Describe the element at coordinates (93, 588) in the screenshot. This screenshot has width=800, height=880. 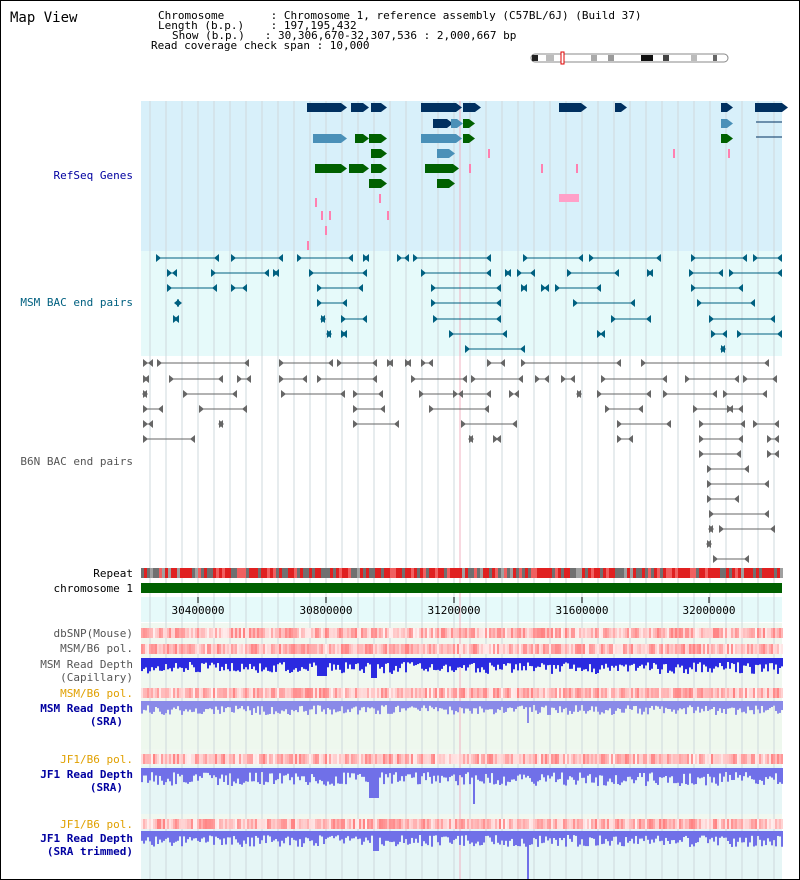
I see `chromosome-label: chromosome 1` at that location.